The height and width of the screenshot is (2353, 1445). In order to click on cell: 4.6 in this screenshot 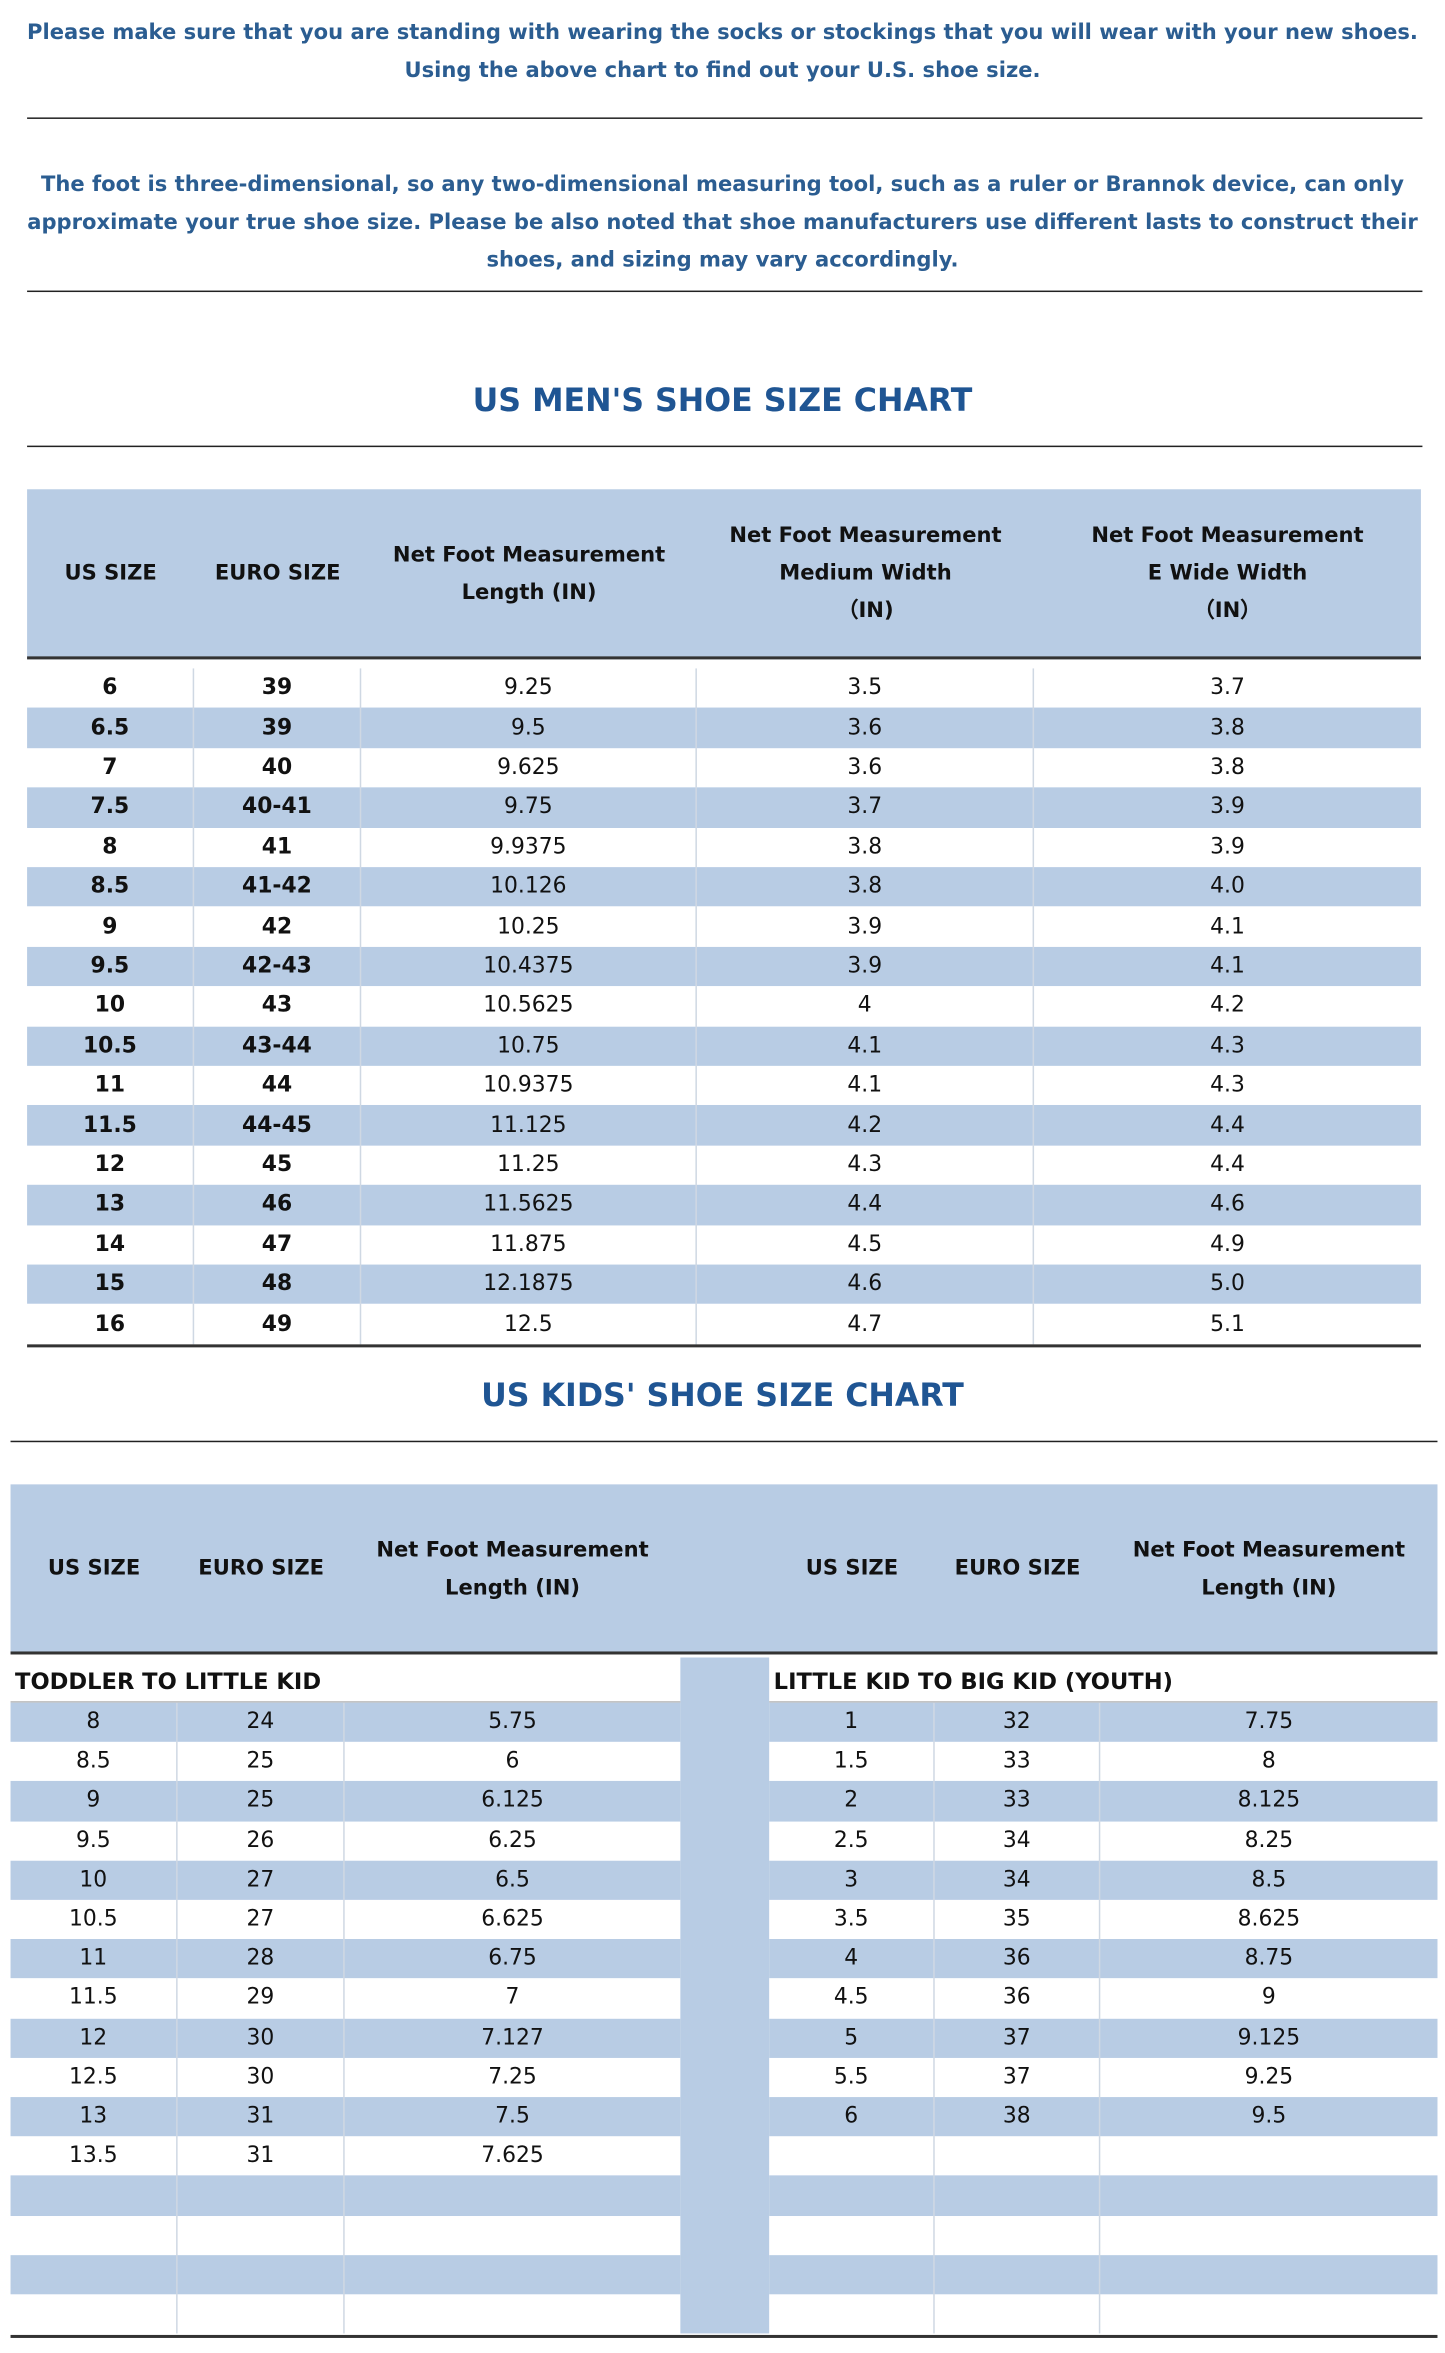, I will do `click(1227, 1204)`.